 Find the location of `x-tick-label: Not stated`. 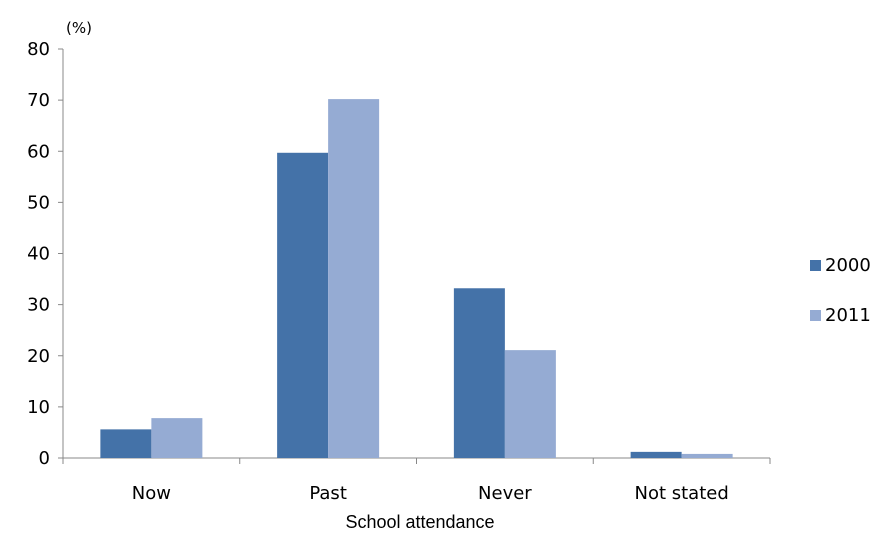

x-tick-label: Not stated is located at coordinates (681, 493).